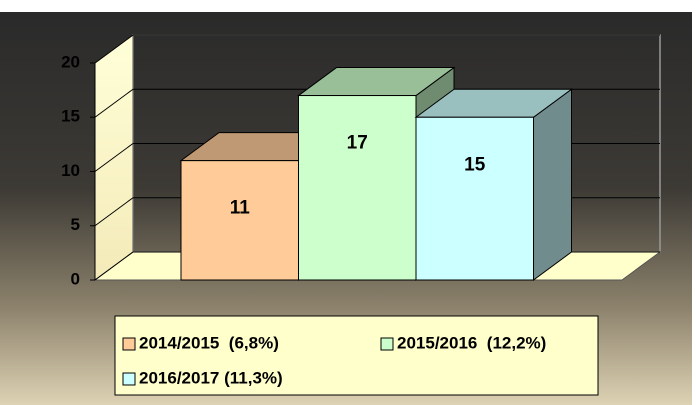  Describe the element at coordinates (75, 224) in the screenshot. I see `y-tick-label: 5` at that location.